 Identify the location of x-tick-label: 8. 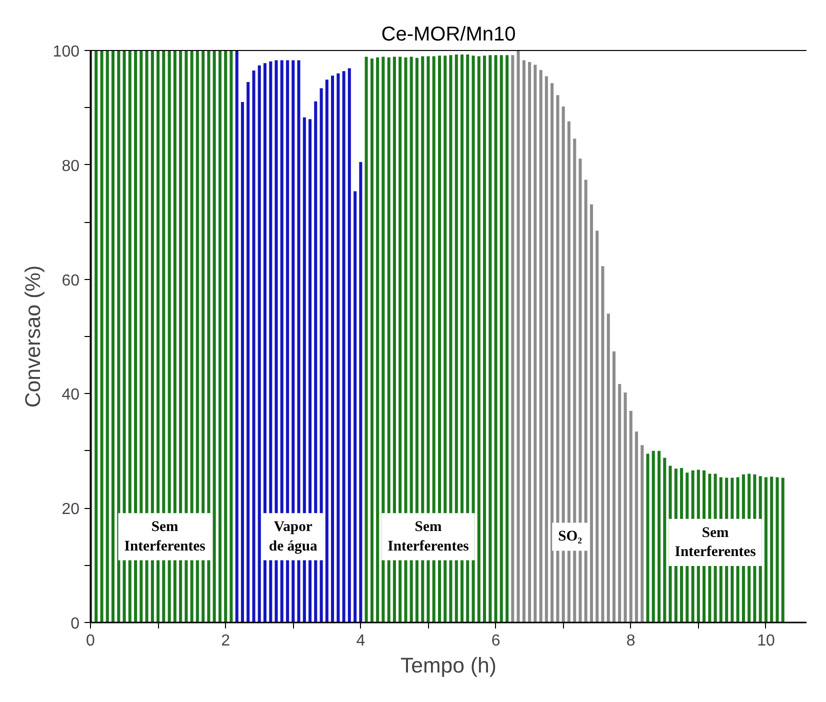
(631, 641).